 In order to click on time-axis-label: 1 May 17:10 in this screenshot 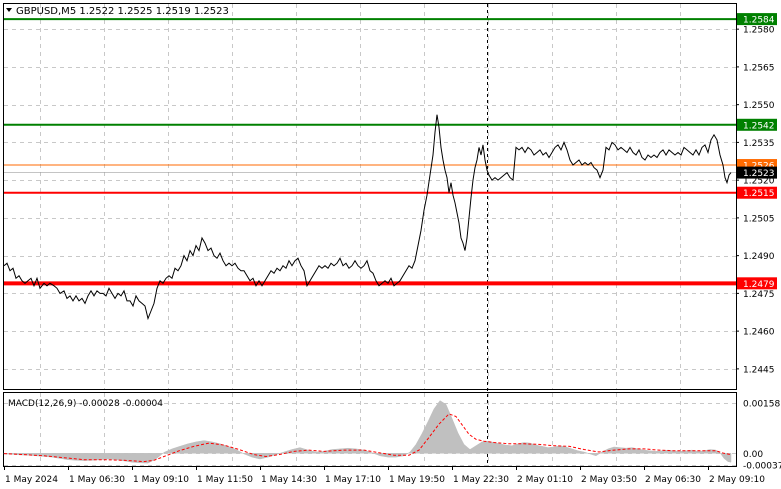, I will do `click(353, 480)`.